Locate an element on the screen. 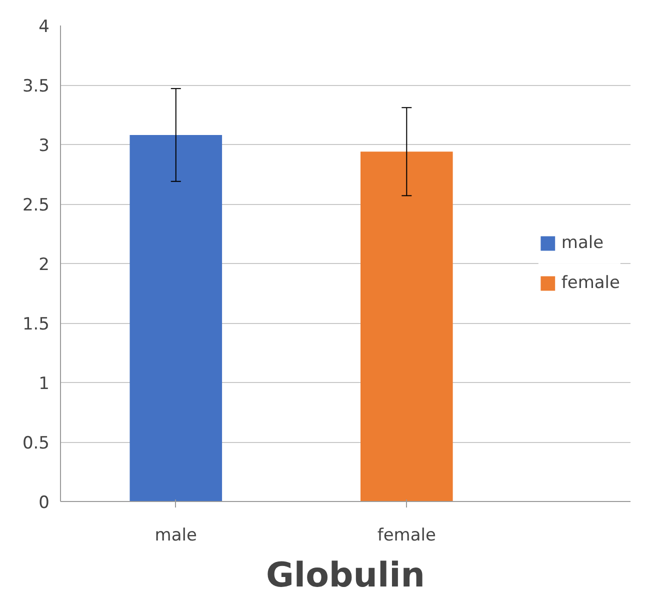 The image size is (645, 607). legend-label: female is located at coordinates (590, 283).